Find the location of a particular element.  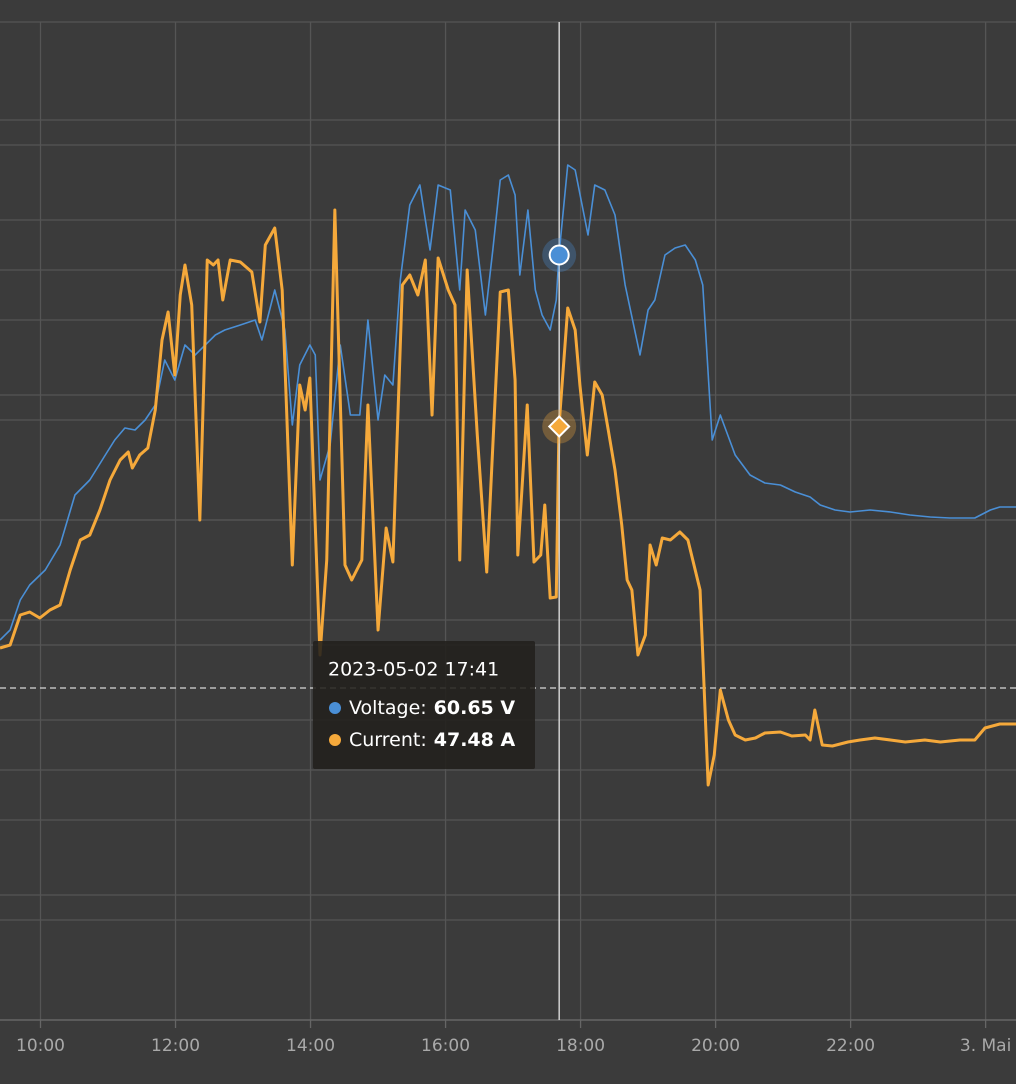

tooltip-label: Current: is located at coordinates (388, 740).